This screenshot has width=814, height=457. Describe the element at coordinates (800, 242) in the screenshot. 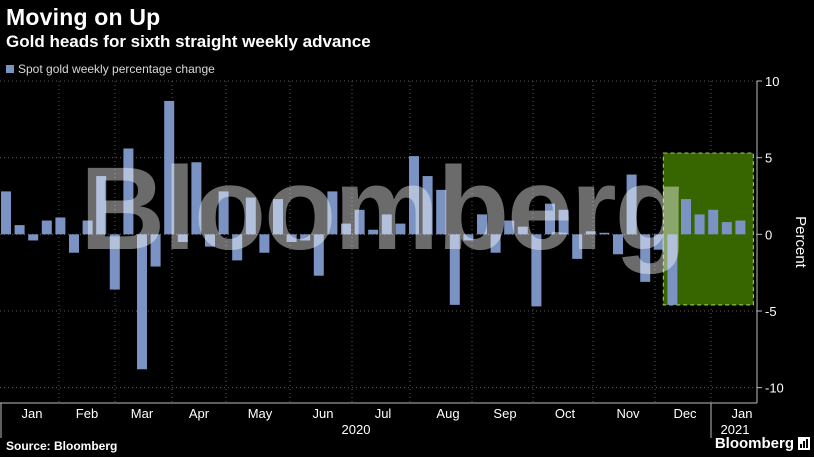

I see `y-axis-title: Percent` at that location.